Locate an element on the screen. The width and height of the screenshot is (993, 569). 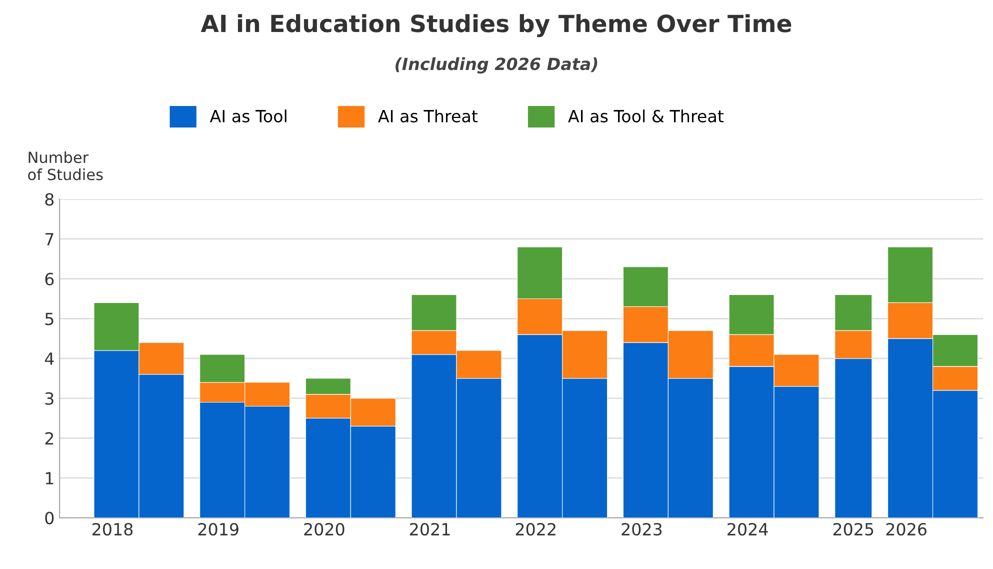
y-tick-label: 8 is located at coordinates (49, 199).